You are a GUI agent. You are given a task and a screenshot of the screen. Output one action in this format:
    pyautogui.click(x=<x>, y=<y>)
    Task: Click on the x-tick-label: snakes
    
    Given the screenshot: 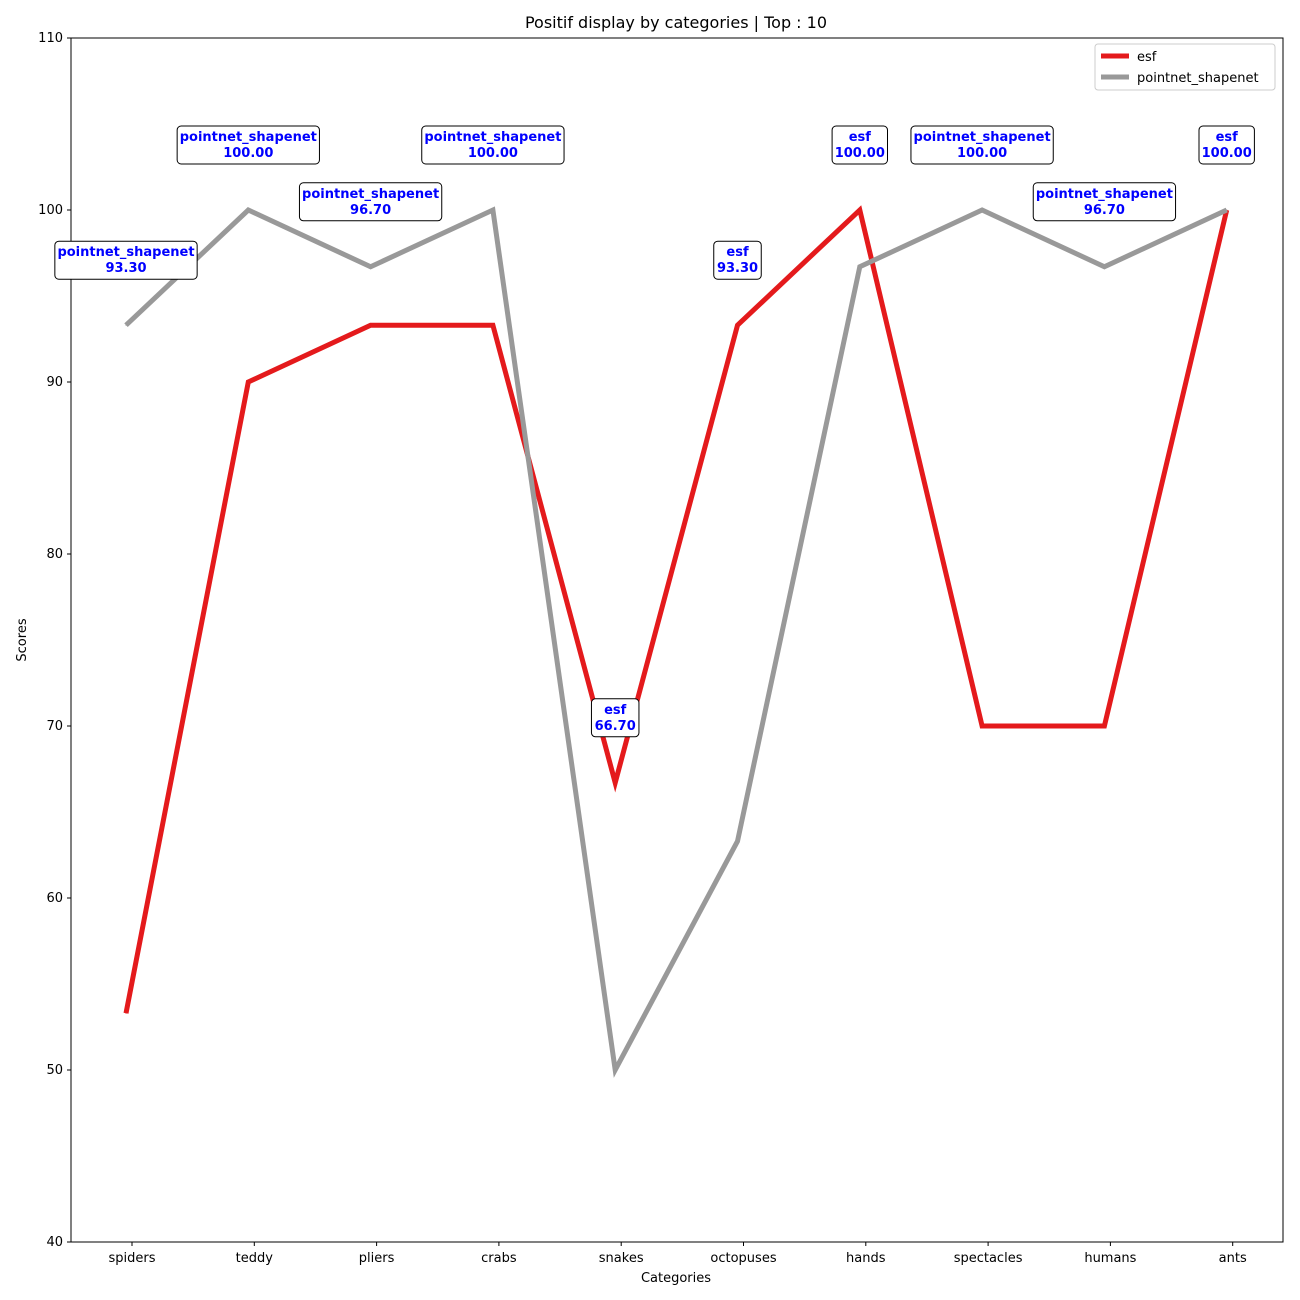 What is the action you would take?
    pyautogui.click(x=621, y=1258)
    